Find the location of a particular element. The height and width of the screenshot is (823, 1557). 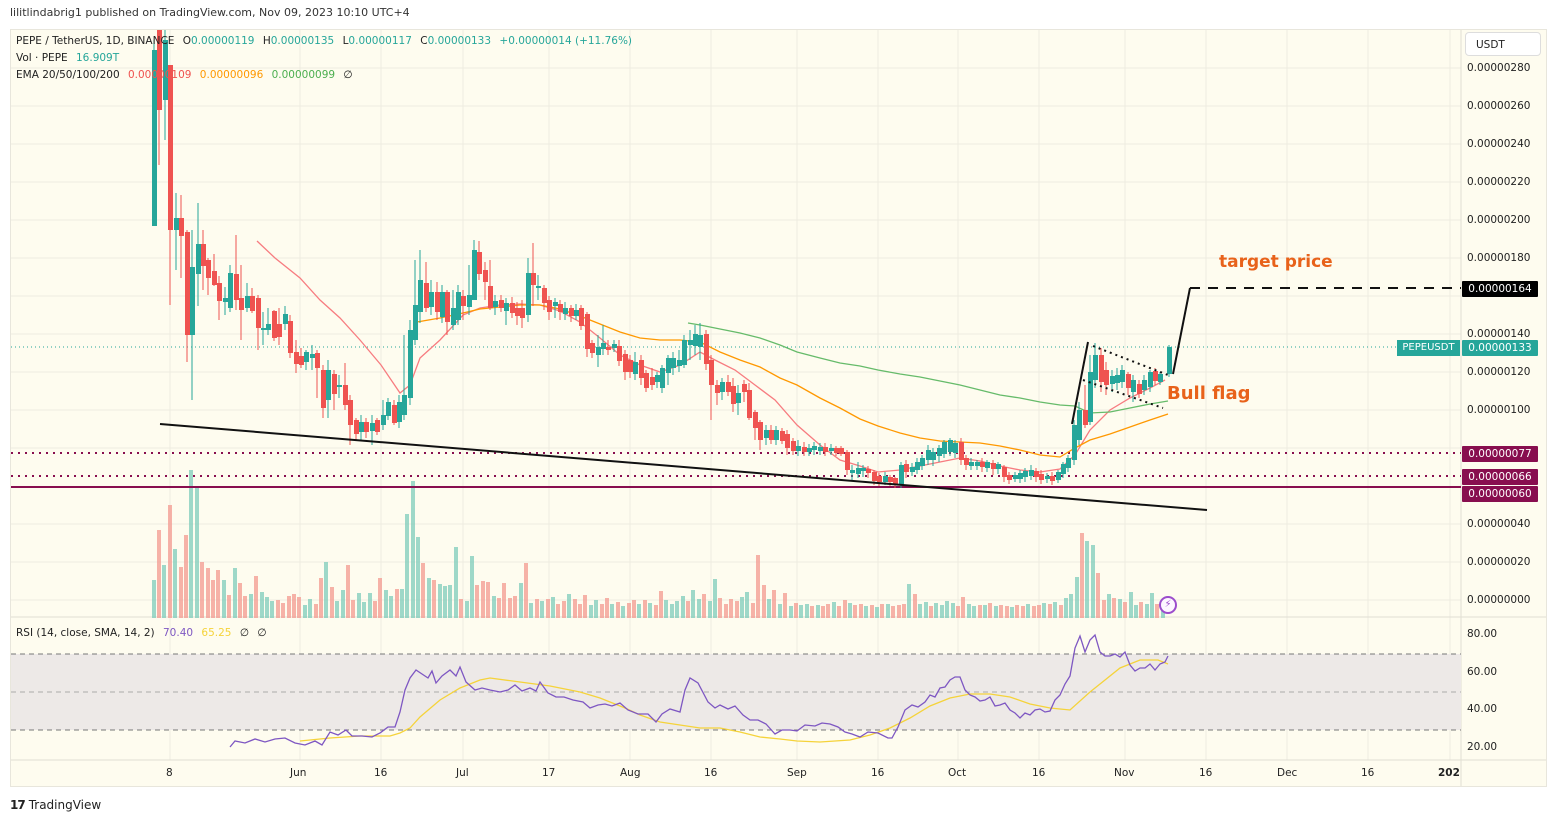

tradingview-logo-icon: 17 is located at coordinates (18, 805).